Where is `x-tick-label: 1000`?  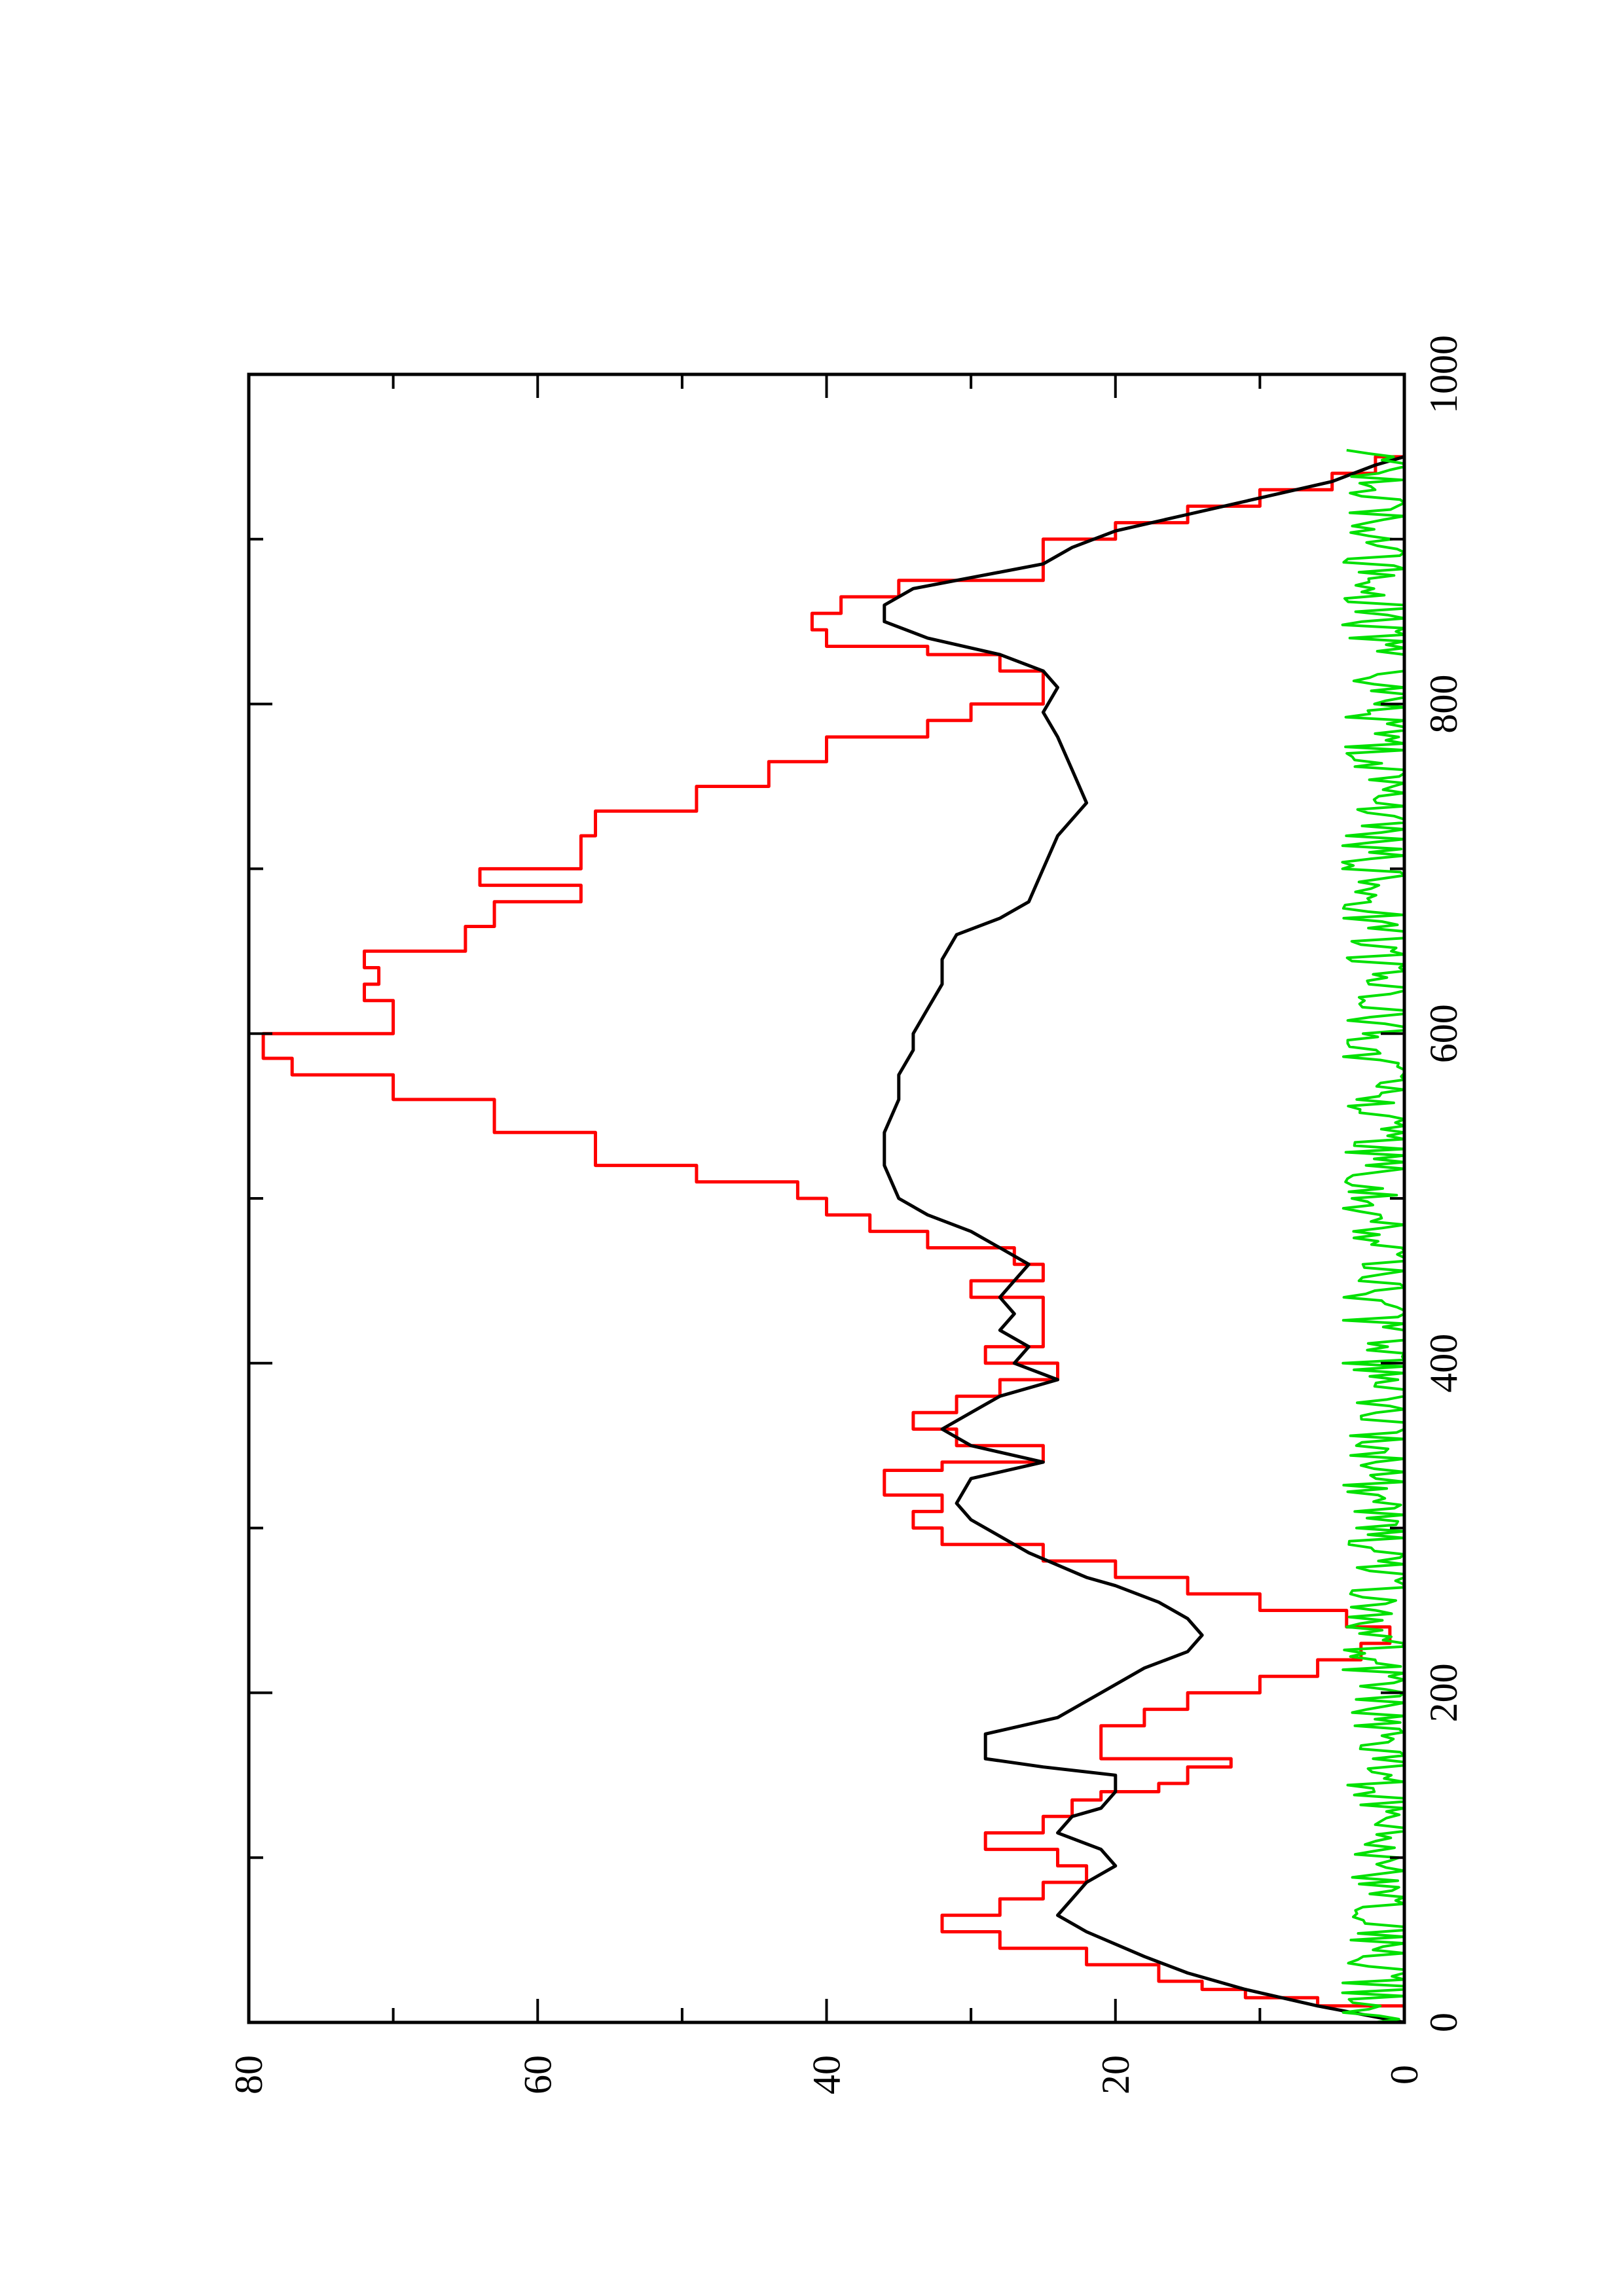 x-tick-label: 1000 is located at coordinates (1443, 374).